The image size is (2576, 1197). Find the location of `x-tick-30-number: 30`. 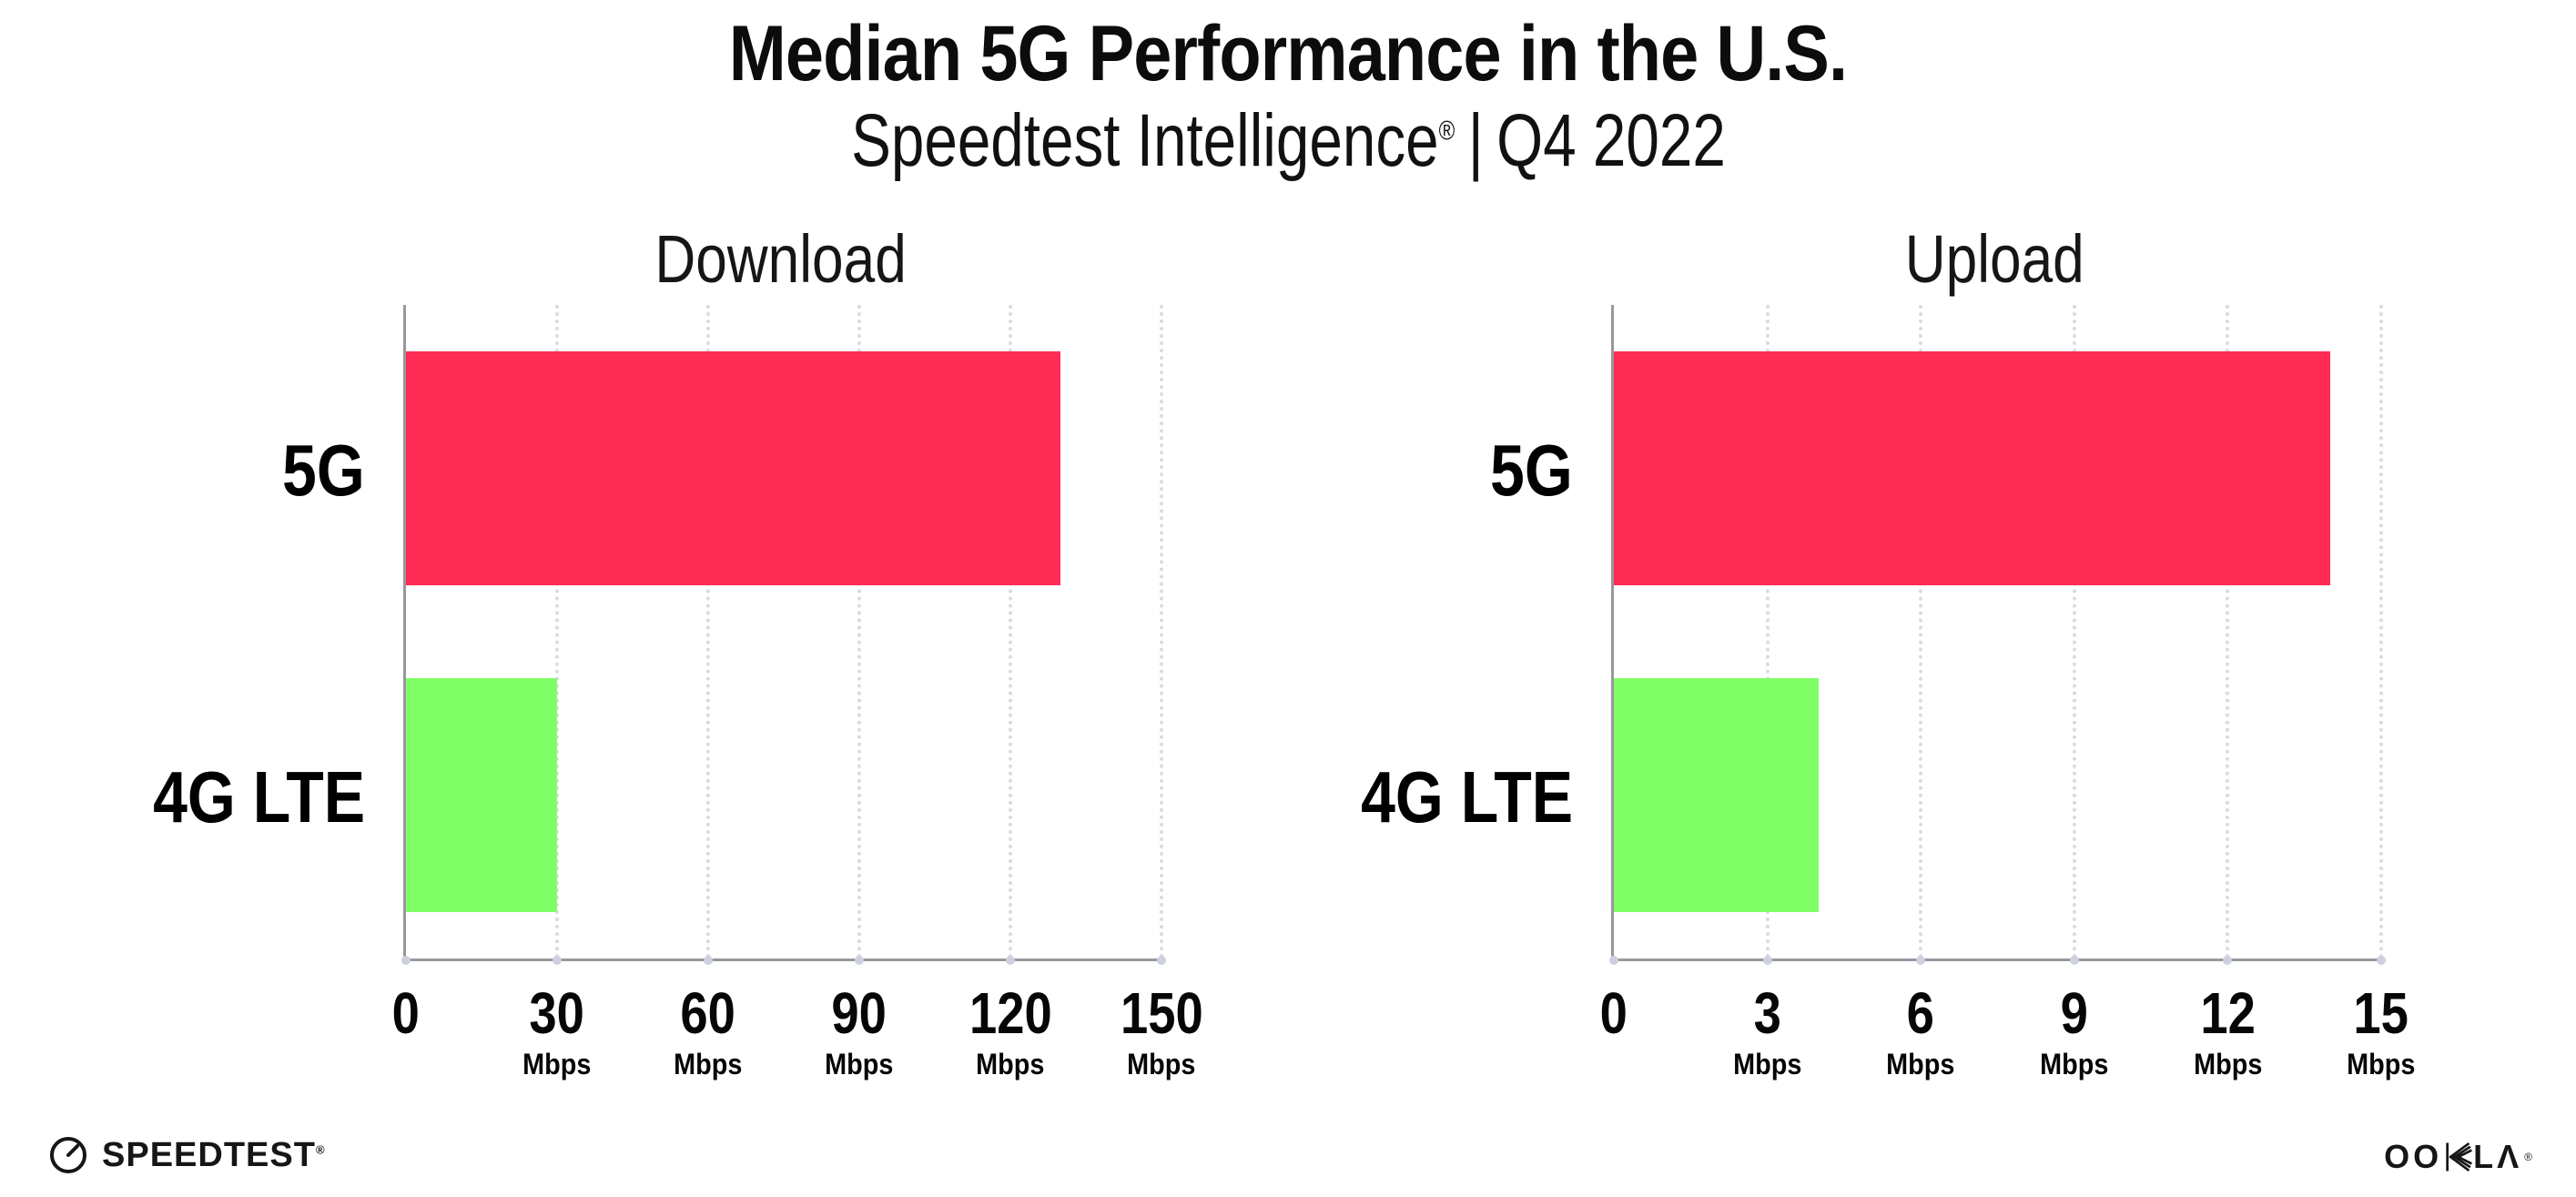

x-tick-30-number: 30 is located at coordinates (557, 1013).